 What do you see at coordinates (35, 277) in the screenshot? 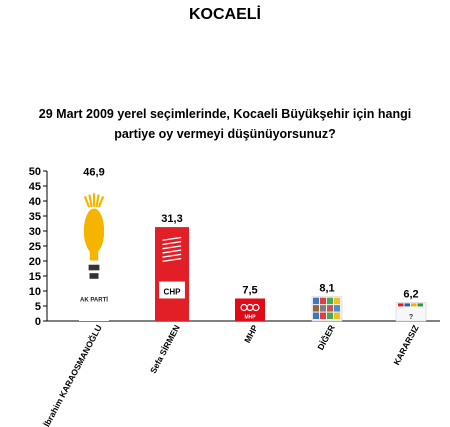
I see `y-tick-label: 15` at bounding box center [35, 277].